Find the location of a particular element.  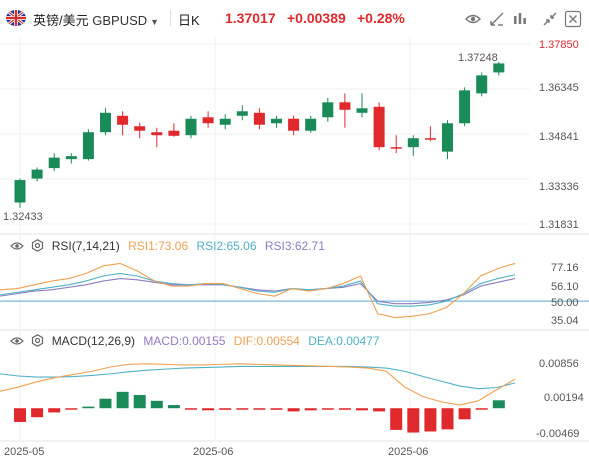

price-axis-label: 1.33336 is located at coordinates (559, 187).